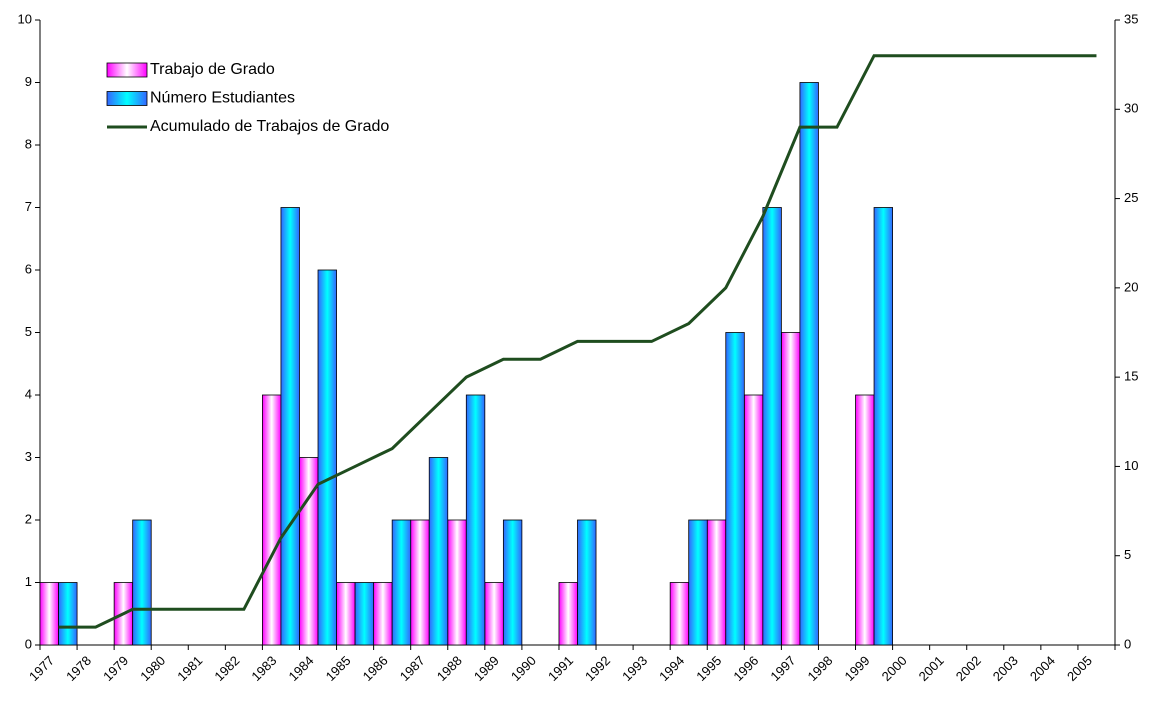  What do you see at coordinates (115, 668) in the screenshot?
I see `x-tick-label: 1979` at bounding box center [115, 668].